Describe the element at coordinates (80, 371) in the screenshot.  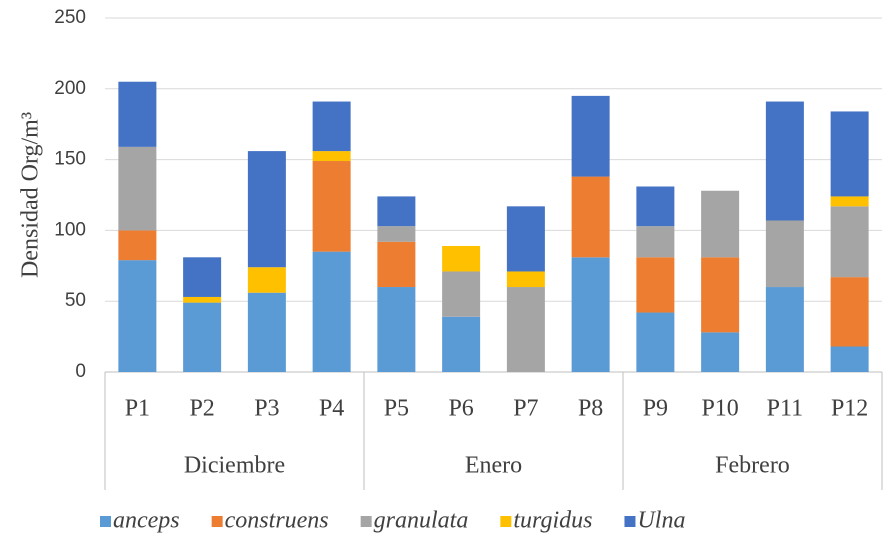
I see `y-tick-label: 0` at that location.